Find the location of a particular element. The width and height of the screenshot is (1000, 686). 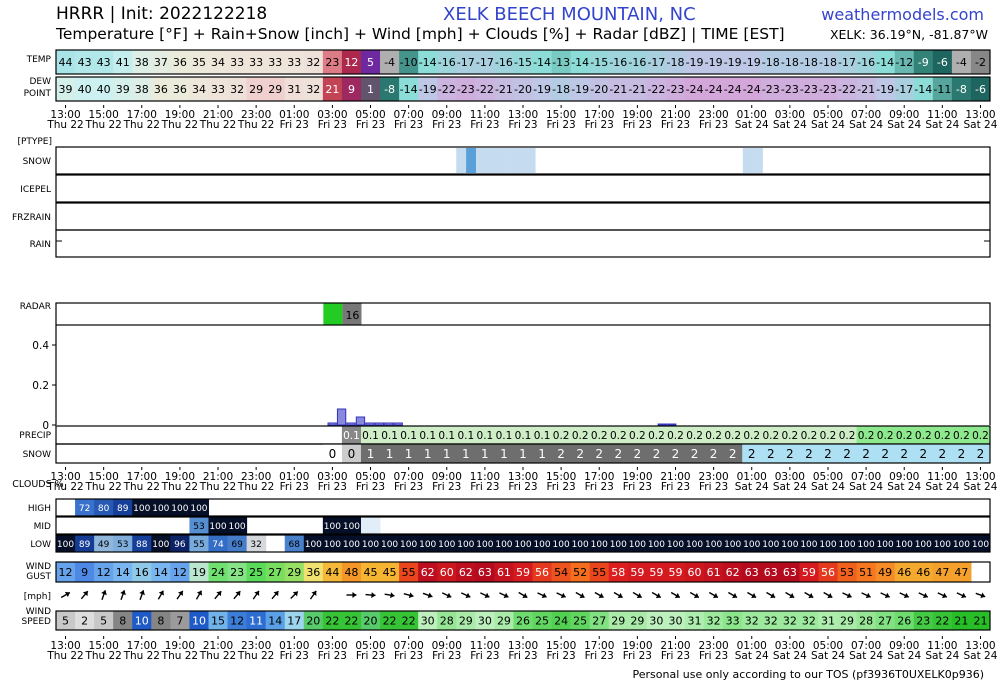

temp-row-value: -15 is located at coordinates (599, 62).